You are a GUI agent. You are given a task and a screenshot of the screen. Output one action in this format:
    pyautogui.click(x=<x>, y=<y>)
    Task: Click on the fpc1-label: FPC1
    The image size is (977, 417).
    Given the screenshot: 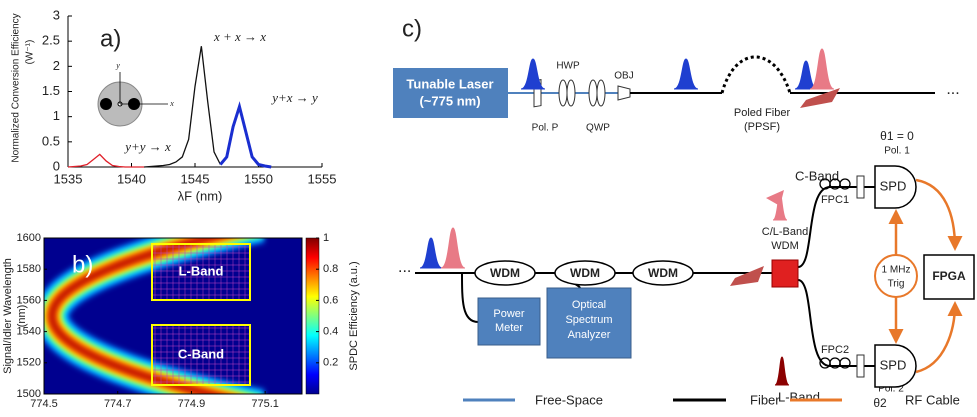 What is the action you would take?
    pyautogui.click(x=835, y=200)
    